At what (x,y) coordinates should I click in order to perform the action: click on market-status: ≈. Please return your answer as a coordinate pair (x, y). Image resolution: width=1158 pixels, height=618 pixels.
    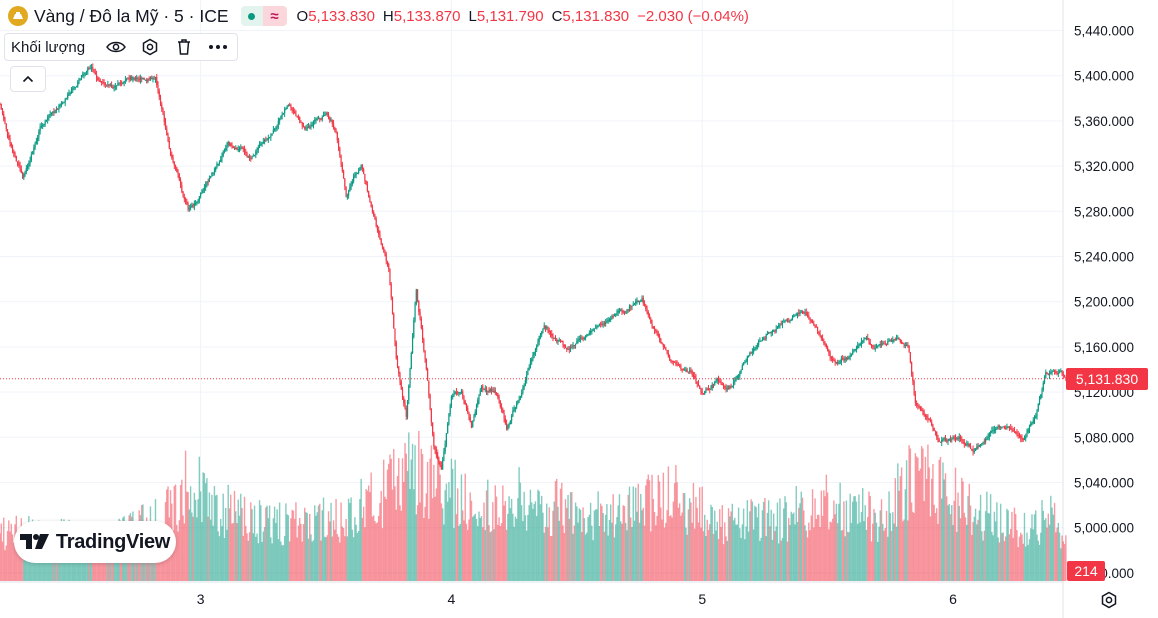
    Looking at the image, I should click on (263, 16).